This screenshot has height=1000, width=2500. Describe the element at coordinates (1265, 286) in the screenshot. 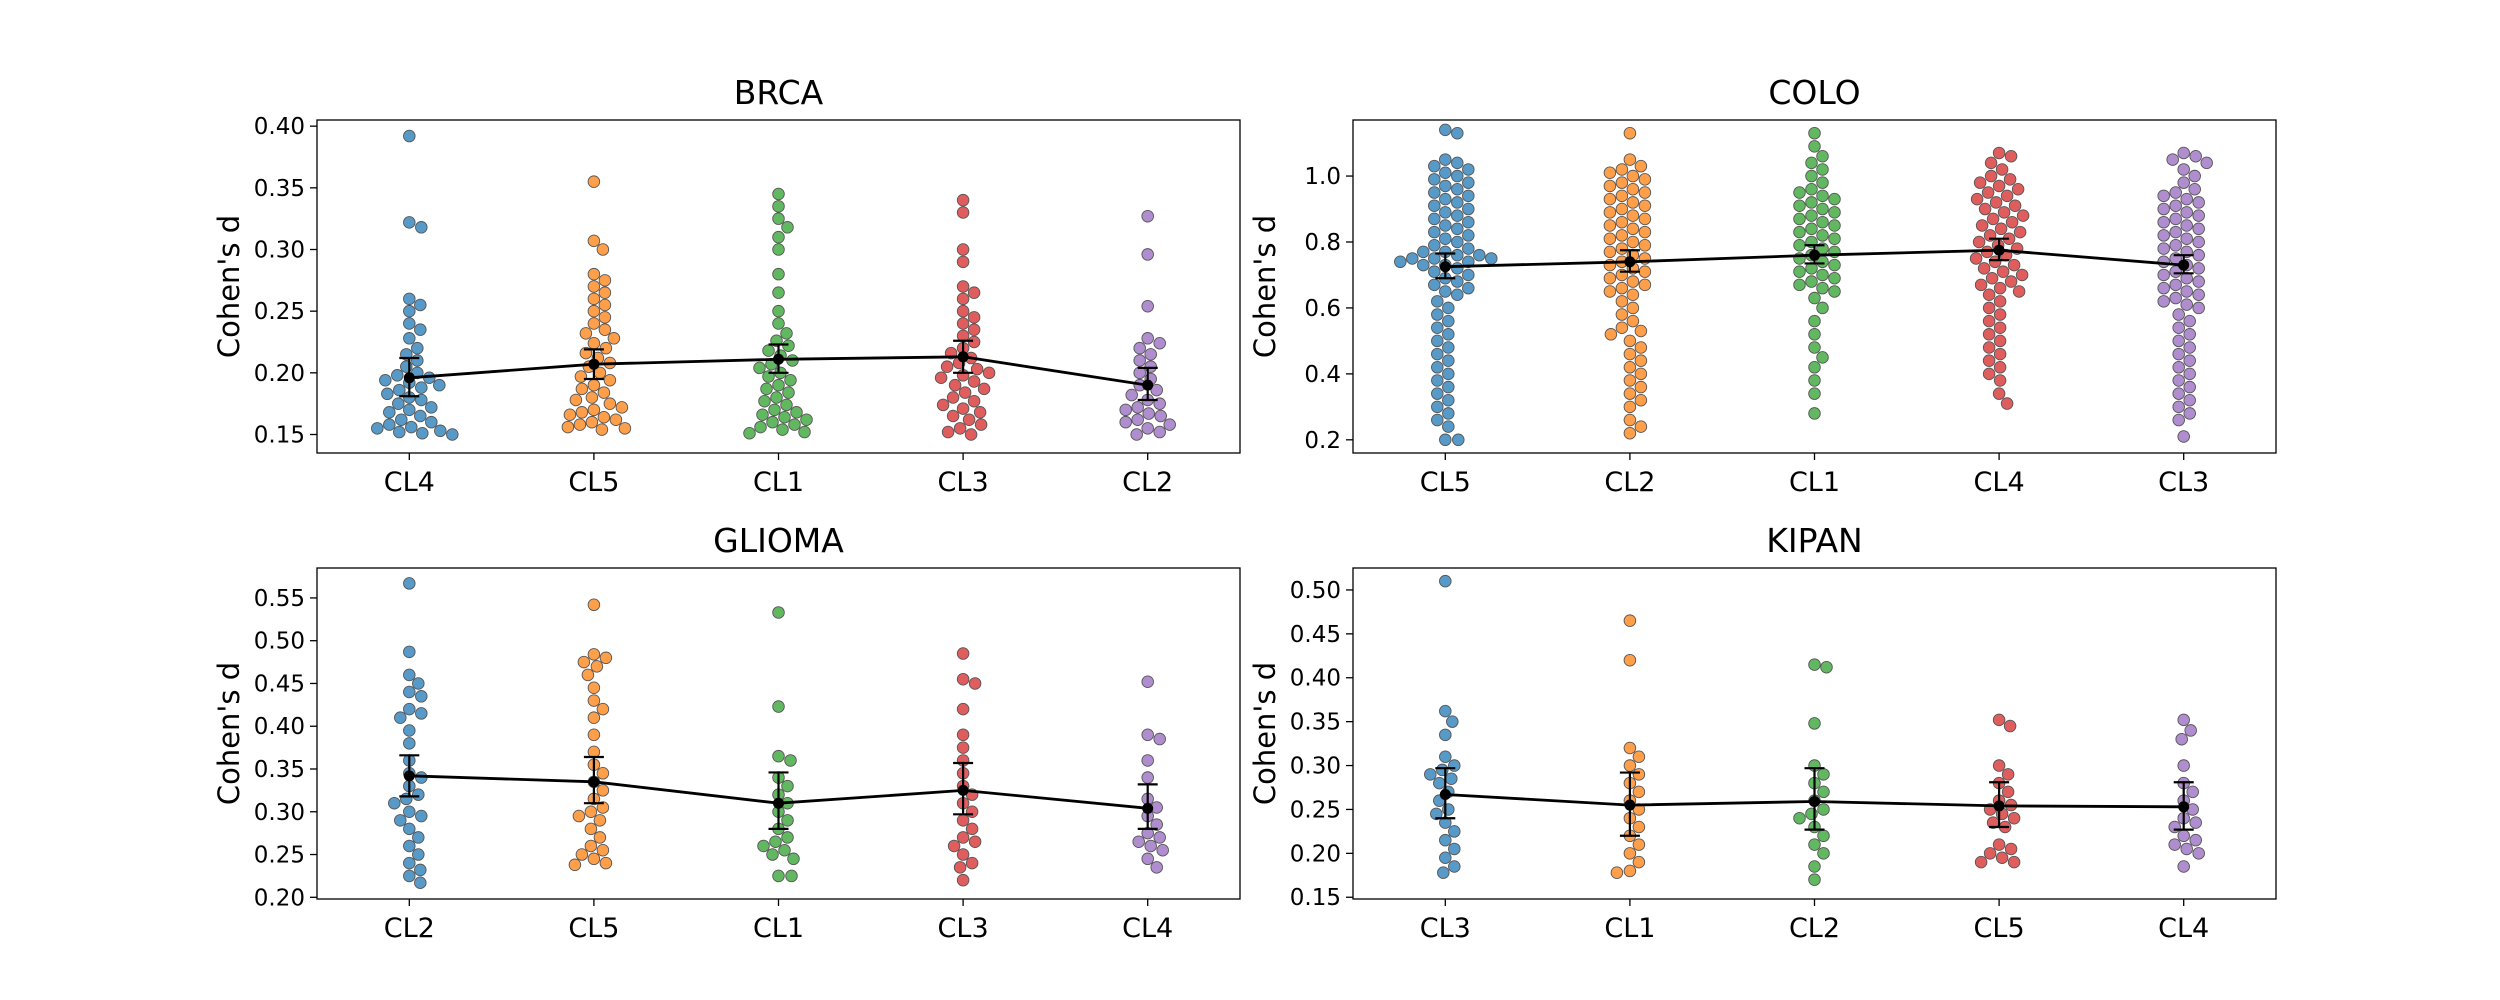

I see `y-axis-label: Cohen's d` at that location.